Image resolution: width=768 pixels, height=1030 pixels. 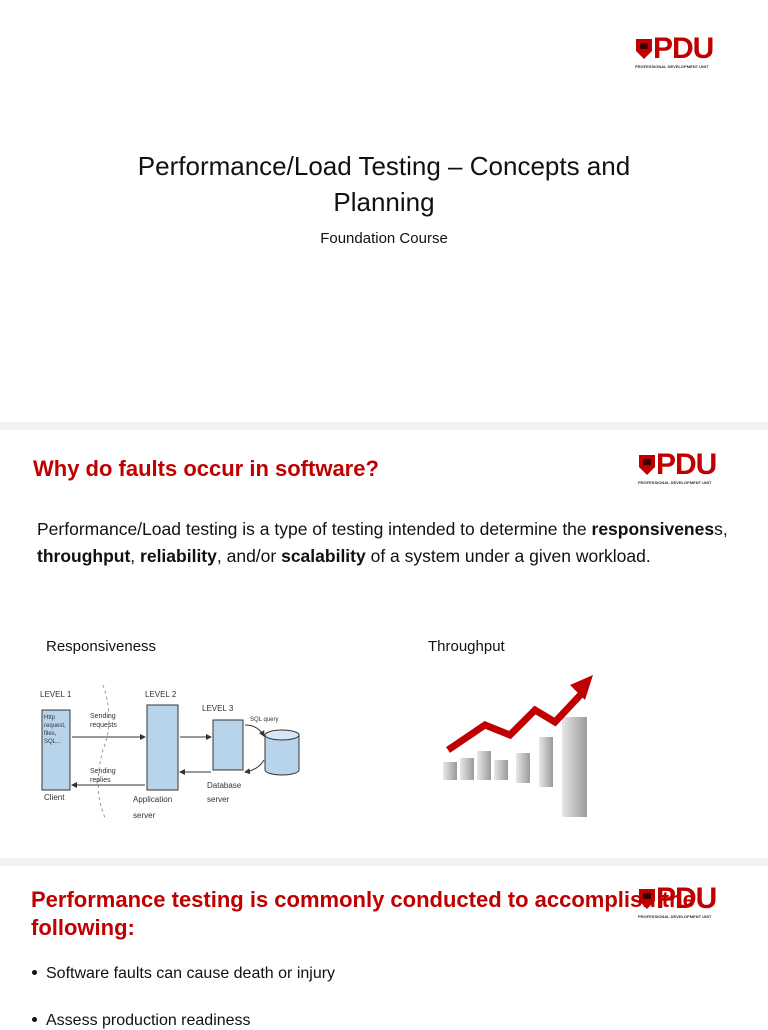 What do you see at coordinates (323, 556) in the screenshot?
I see `bold-text: scalability` at bounding box center [323, 556].